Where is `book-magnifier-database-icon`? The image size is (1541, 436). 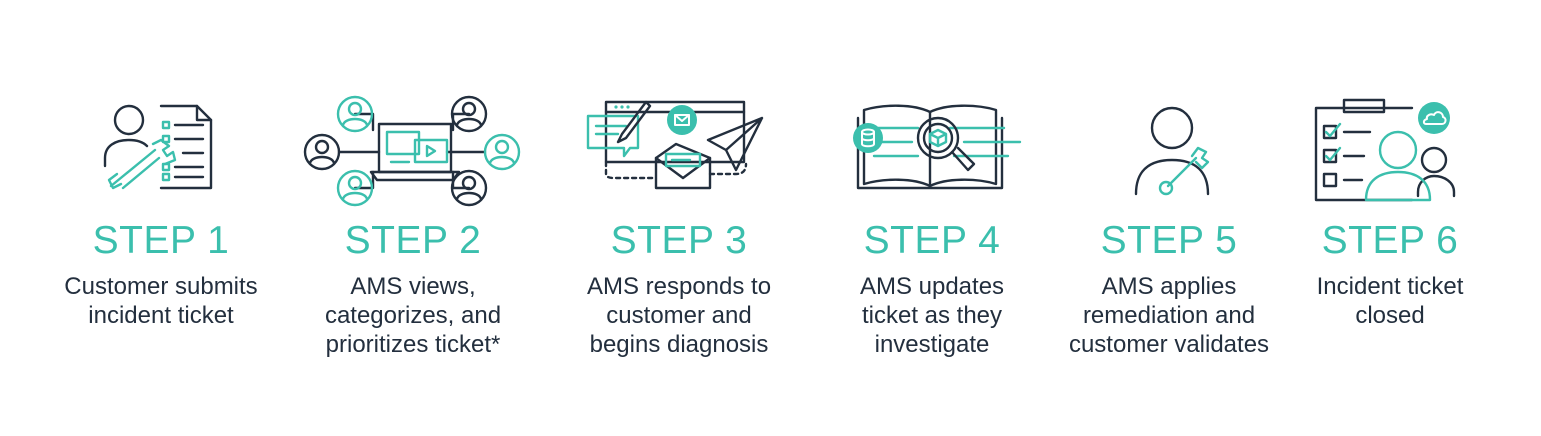
book-magnifier-database-icon is located at coordinates (938, 148).